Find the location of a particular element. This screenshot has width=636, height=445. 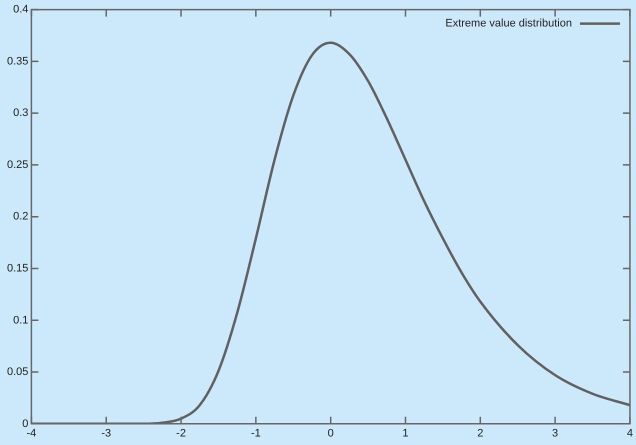

y-tick-label: 0.15 is located at coordinates (17, 268).